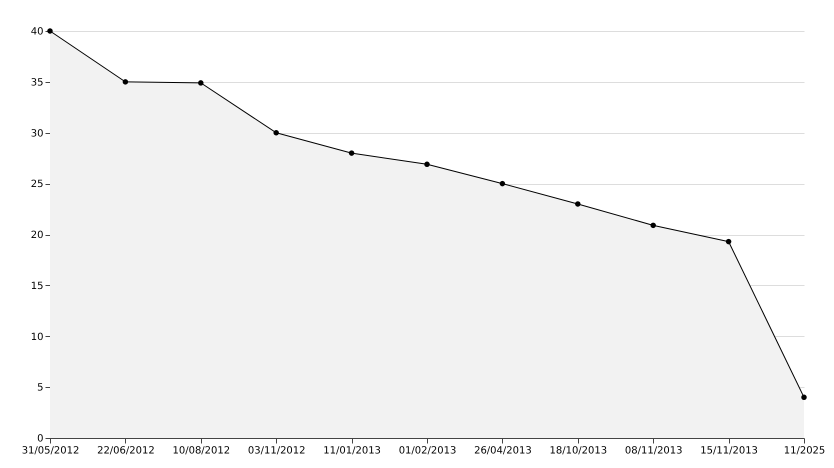  What do you see at coordinates (40, 439) in the screenshot?
I see `y-tick-label: 0` at bounding box center [40, 439].